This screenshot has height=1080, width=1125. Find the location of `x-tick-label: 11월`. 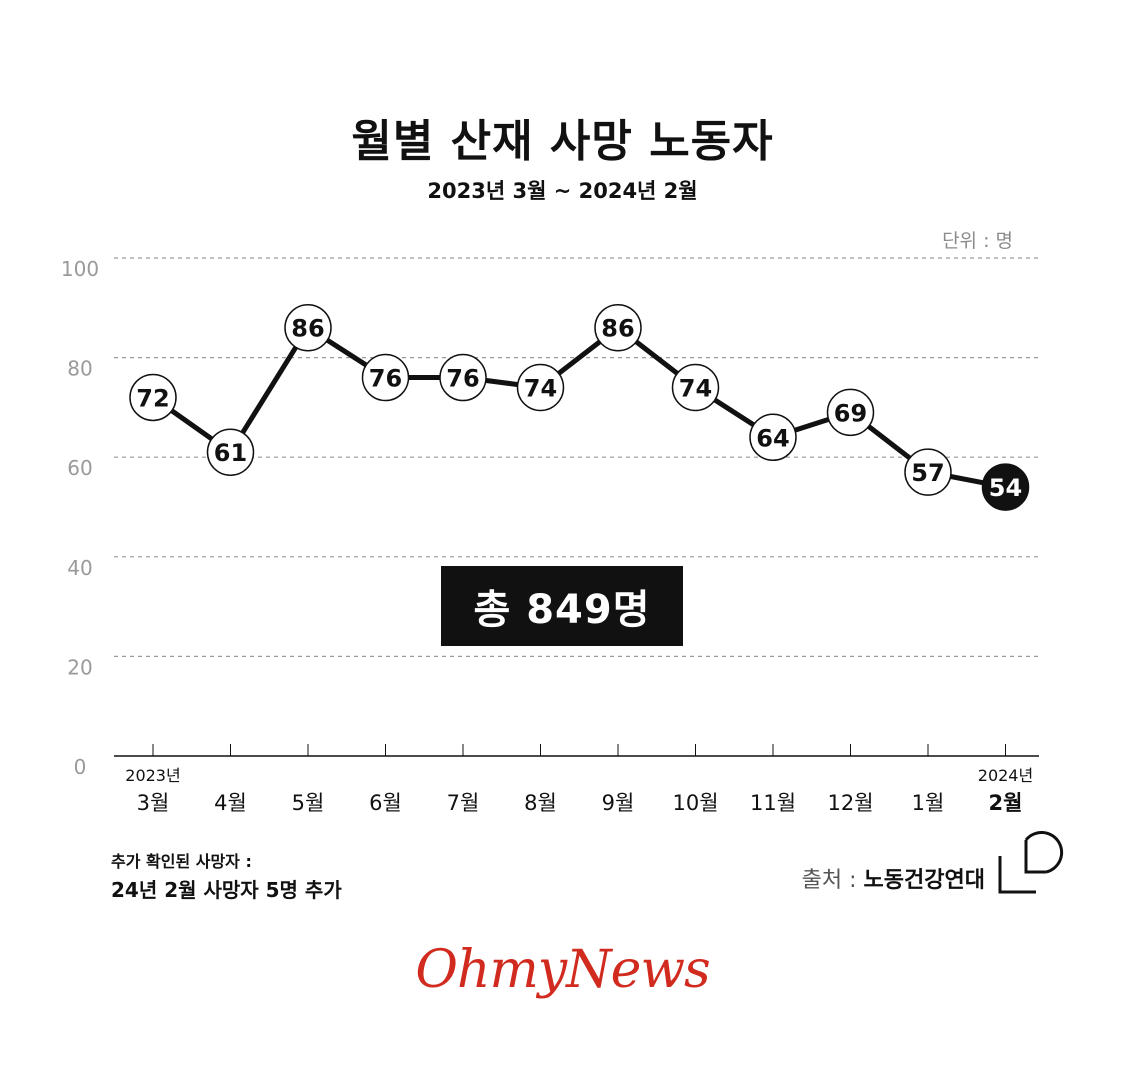

x-tick-label: 11월 is located at coordinates (773, 803).